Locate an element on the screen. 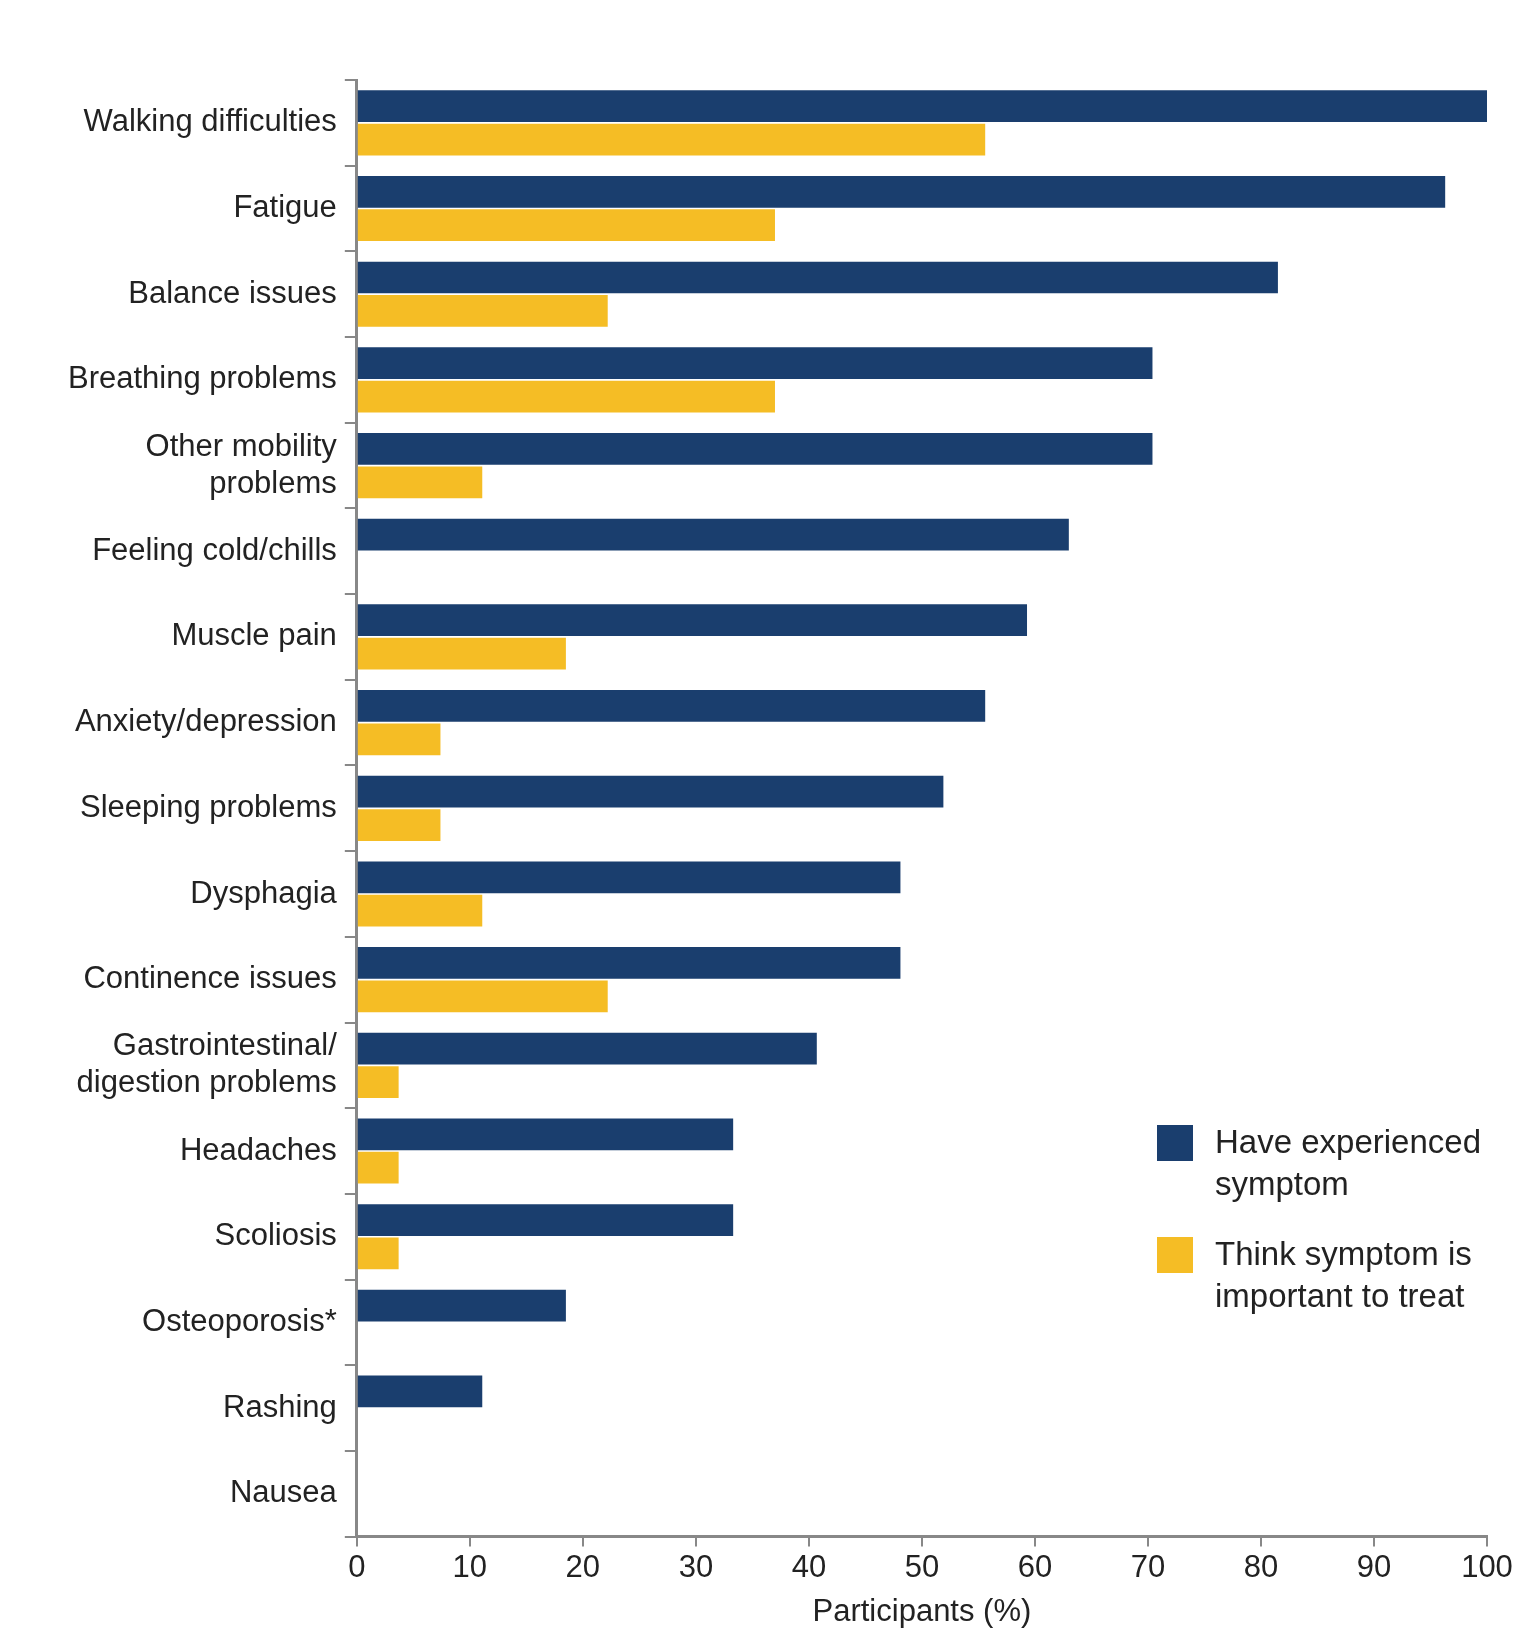 The width and height of the screenshot is (1527, 1645). x-axis-title: Participants (%) is located at coordinates (922, 1610).